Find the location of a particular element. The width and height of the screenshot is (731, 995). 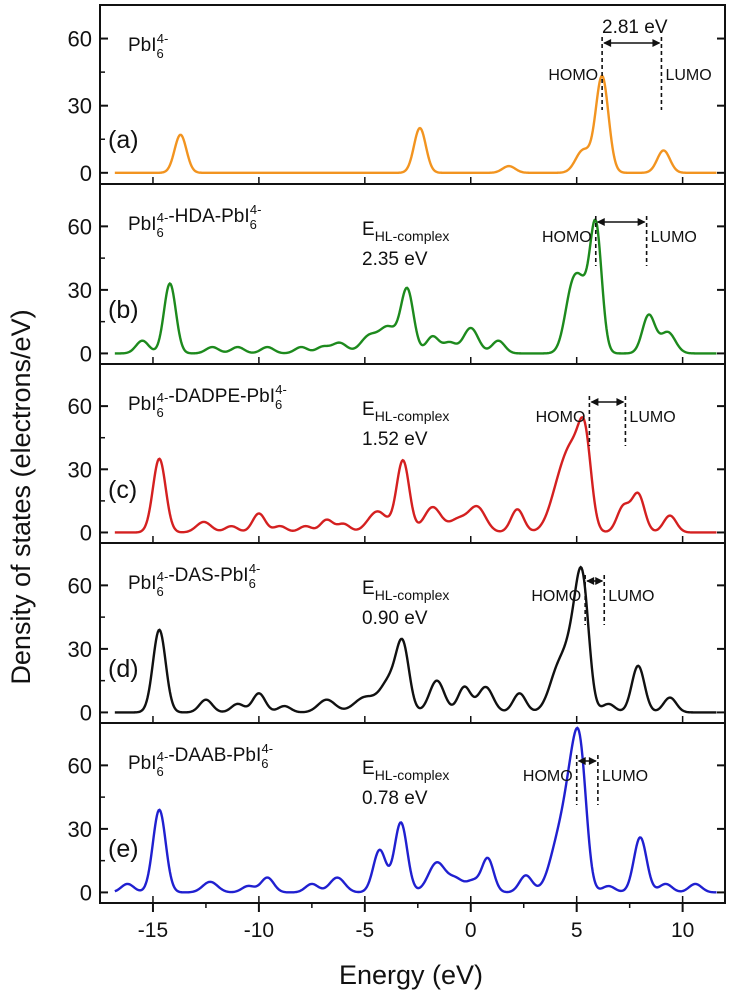

compound-name: PbI64- is located at coordinates (148, 46).